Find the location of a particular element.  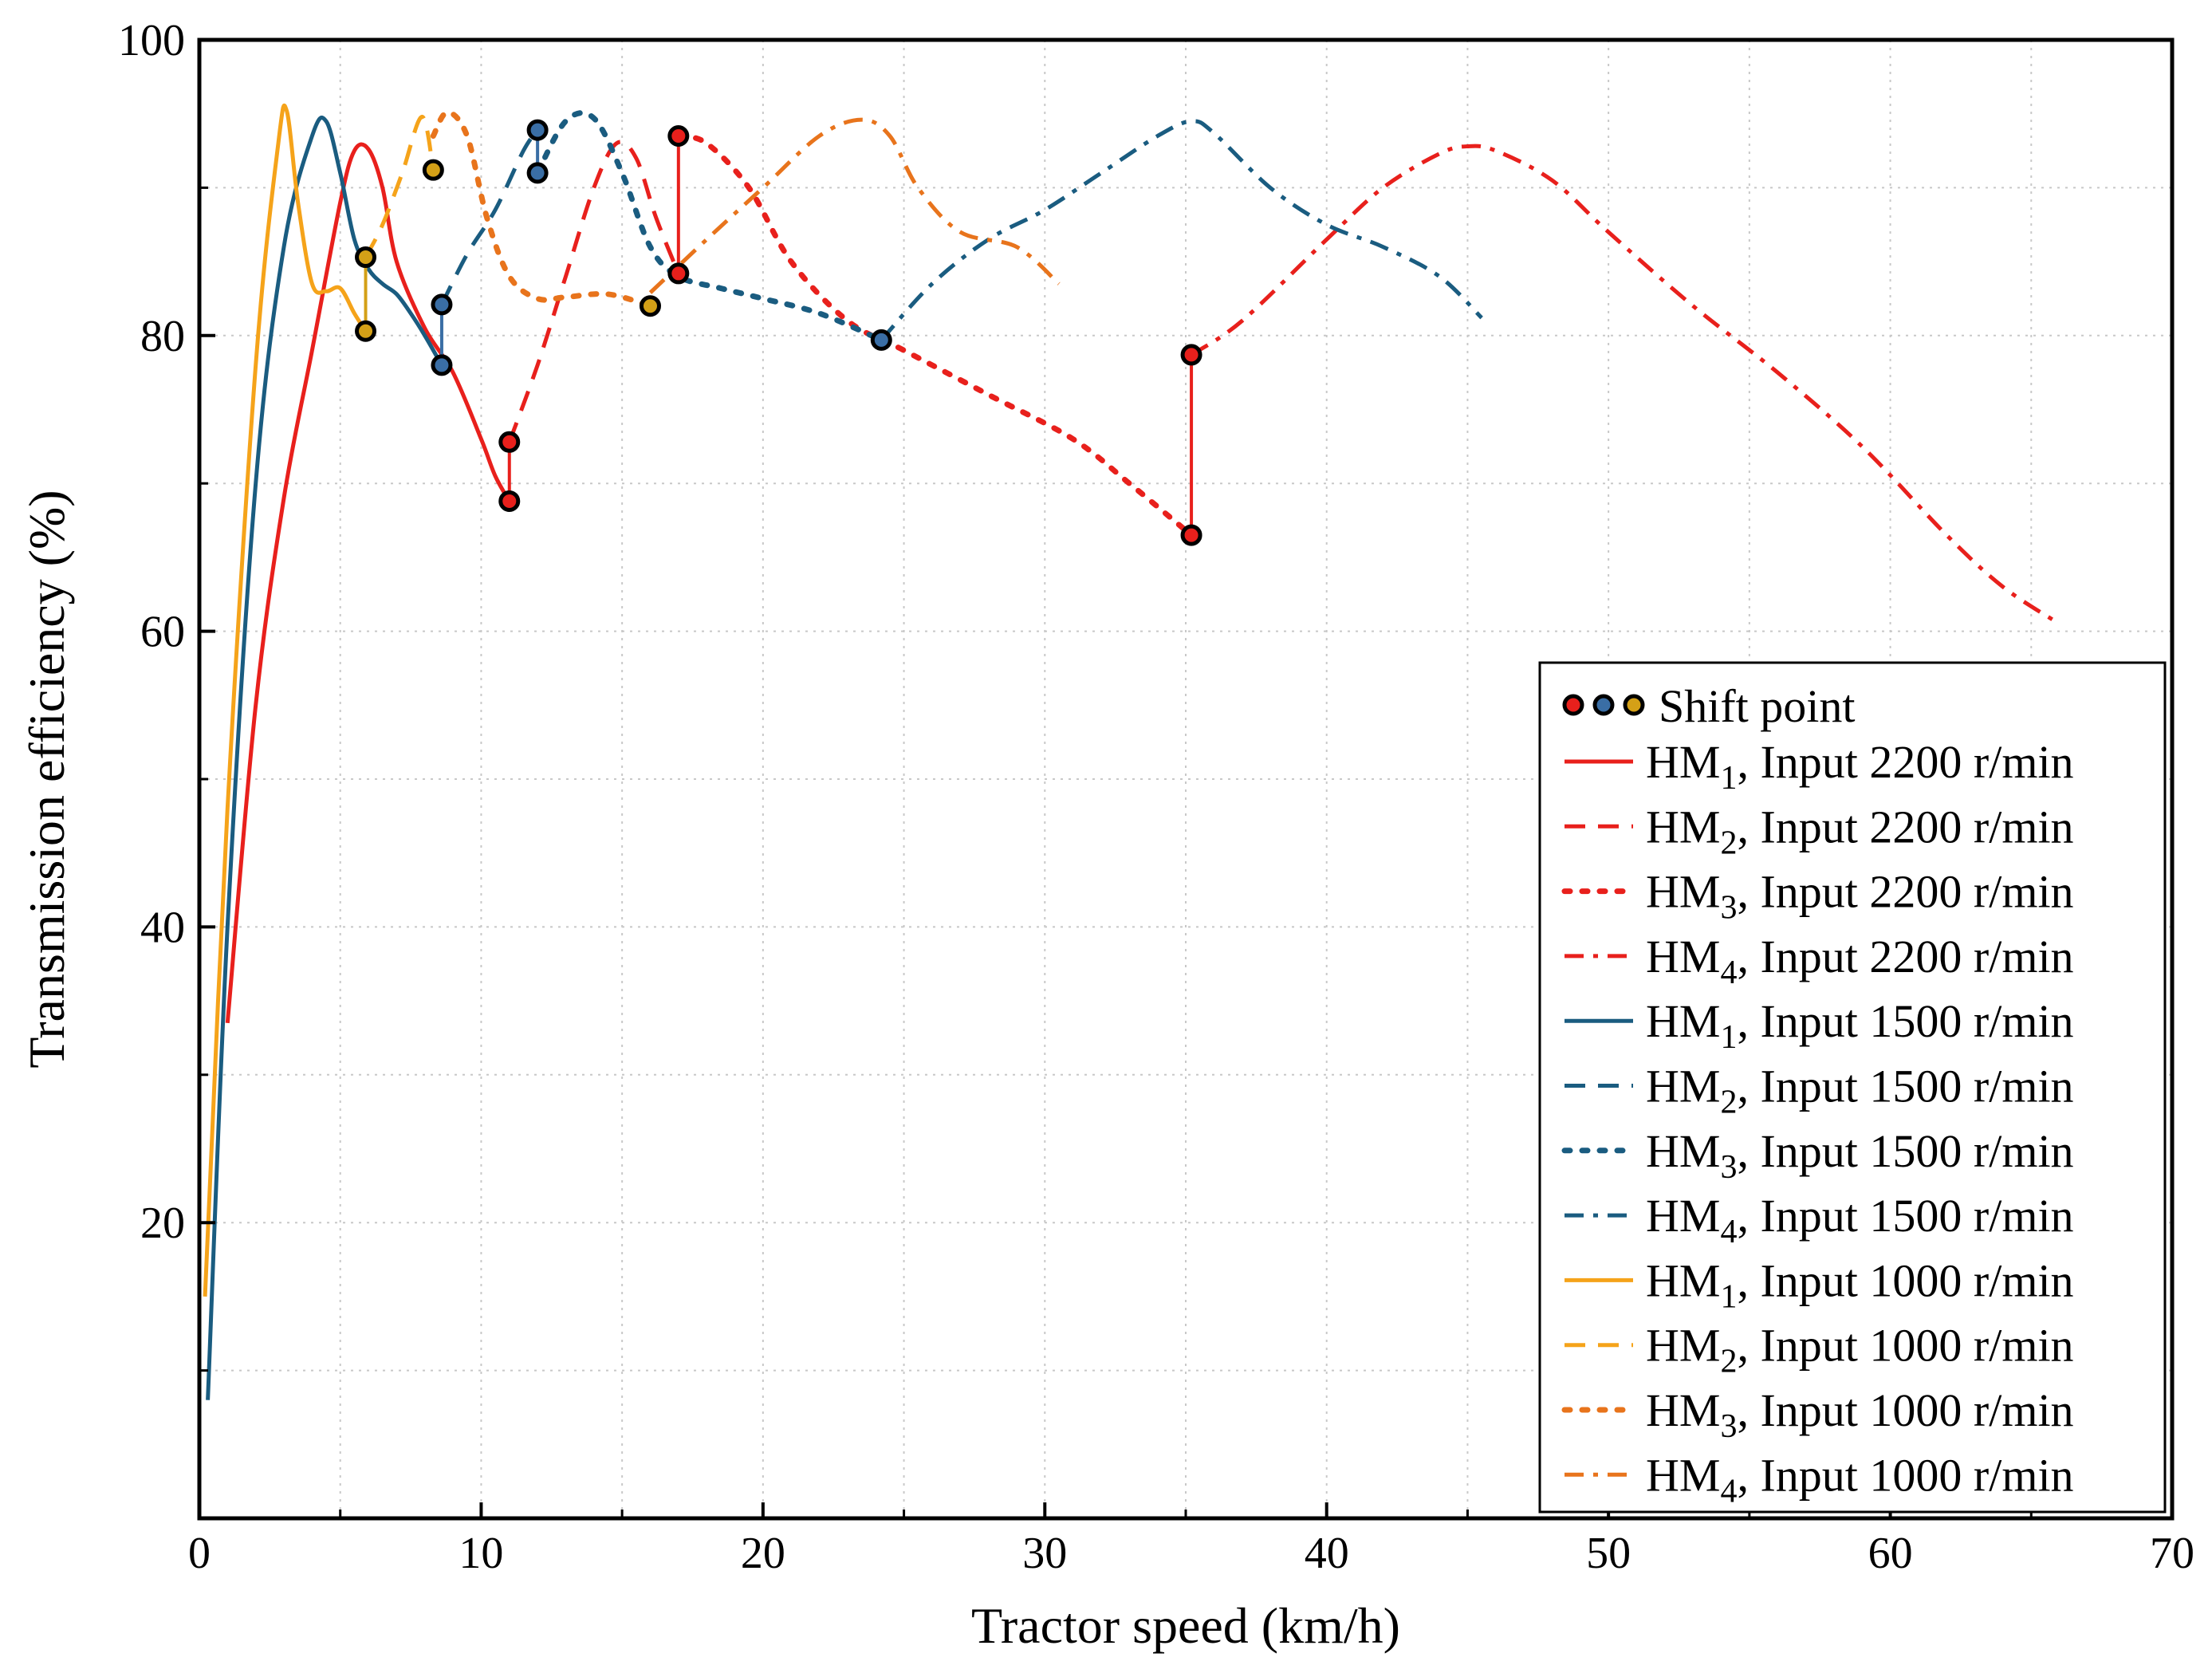

legend-label-9: HM1, Input 1000 r/min is located at coordinates (1860, 1285).